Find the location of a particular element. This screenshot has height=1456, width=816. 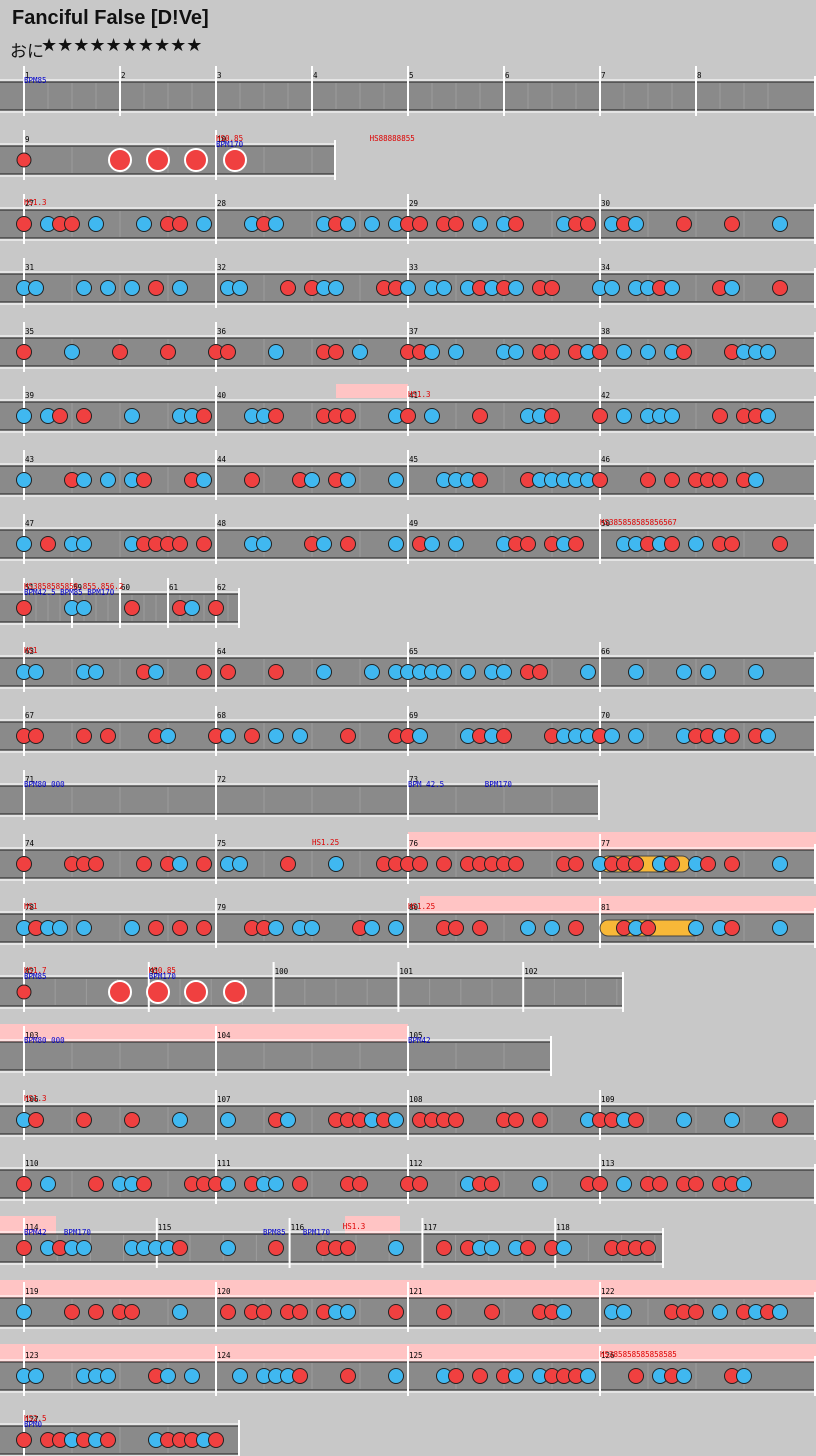

scroll-speed-label: HS88888855 is located at coordinates (392, 138).